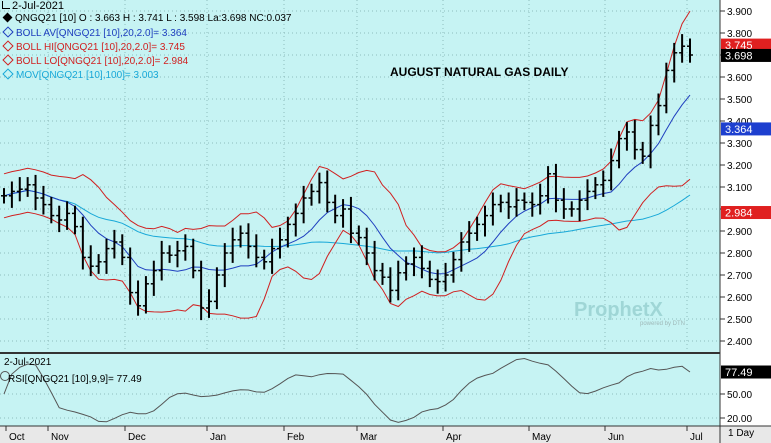 This screenshot has width=771, height=443. Describe the element at coordinates (5, 376) in the screenshot. I see `rsi-marker-icon` at that location.